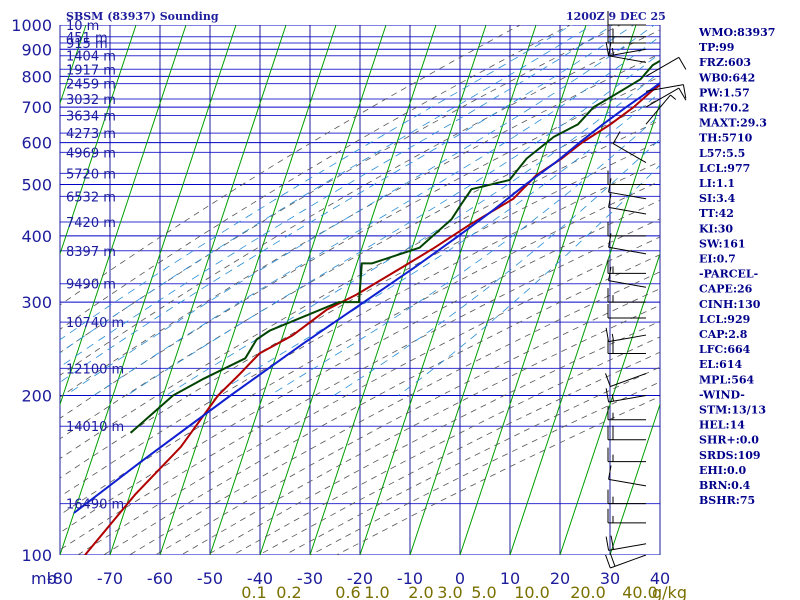 The width and height of the screenshot is (800, 600). I want to click on height-label: 451 m, so click(87, 38).